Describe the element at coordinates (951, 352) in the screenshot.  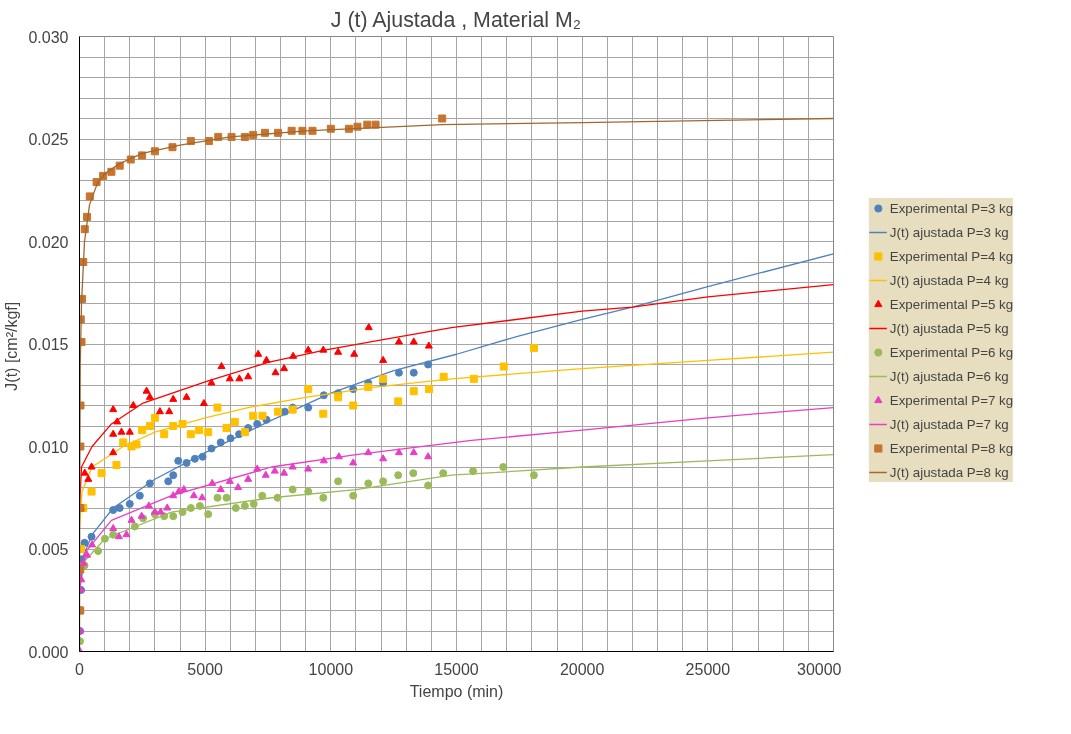
I see `legend-label: Experimental P=6 kg` at that location.